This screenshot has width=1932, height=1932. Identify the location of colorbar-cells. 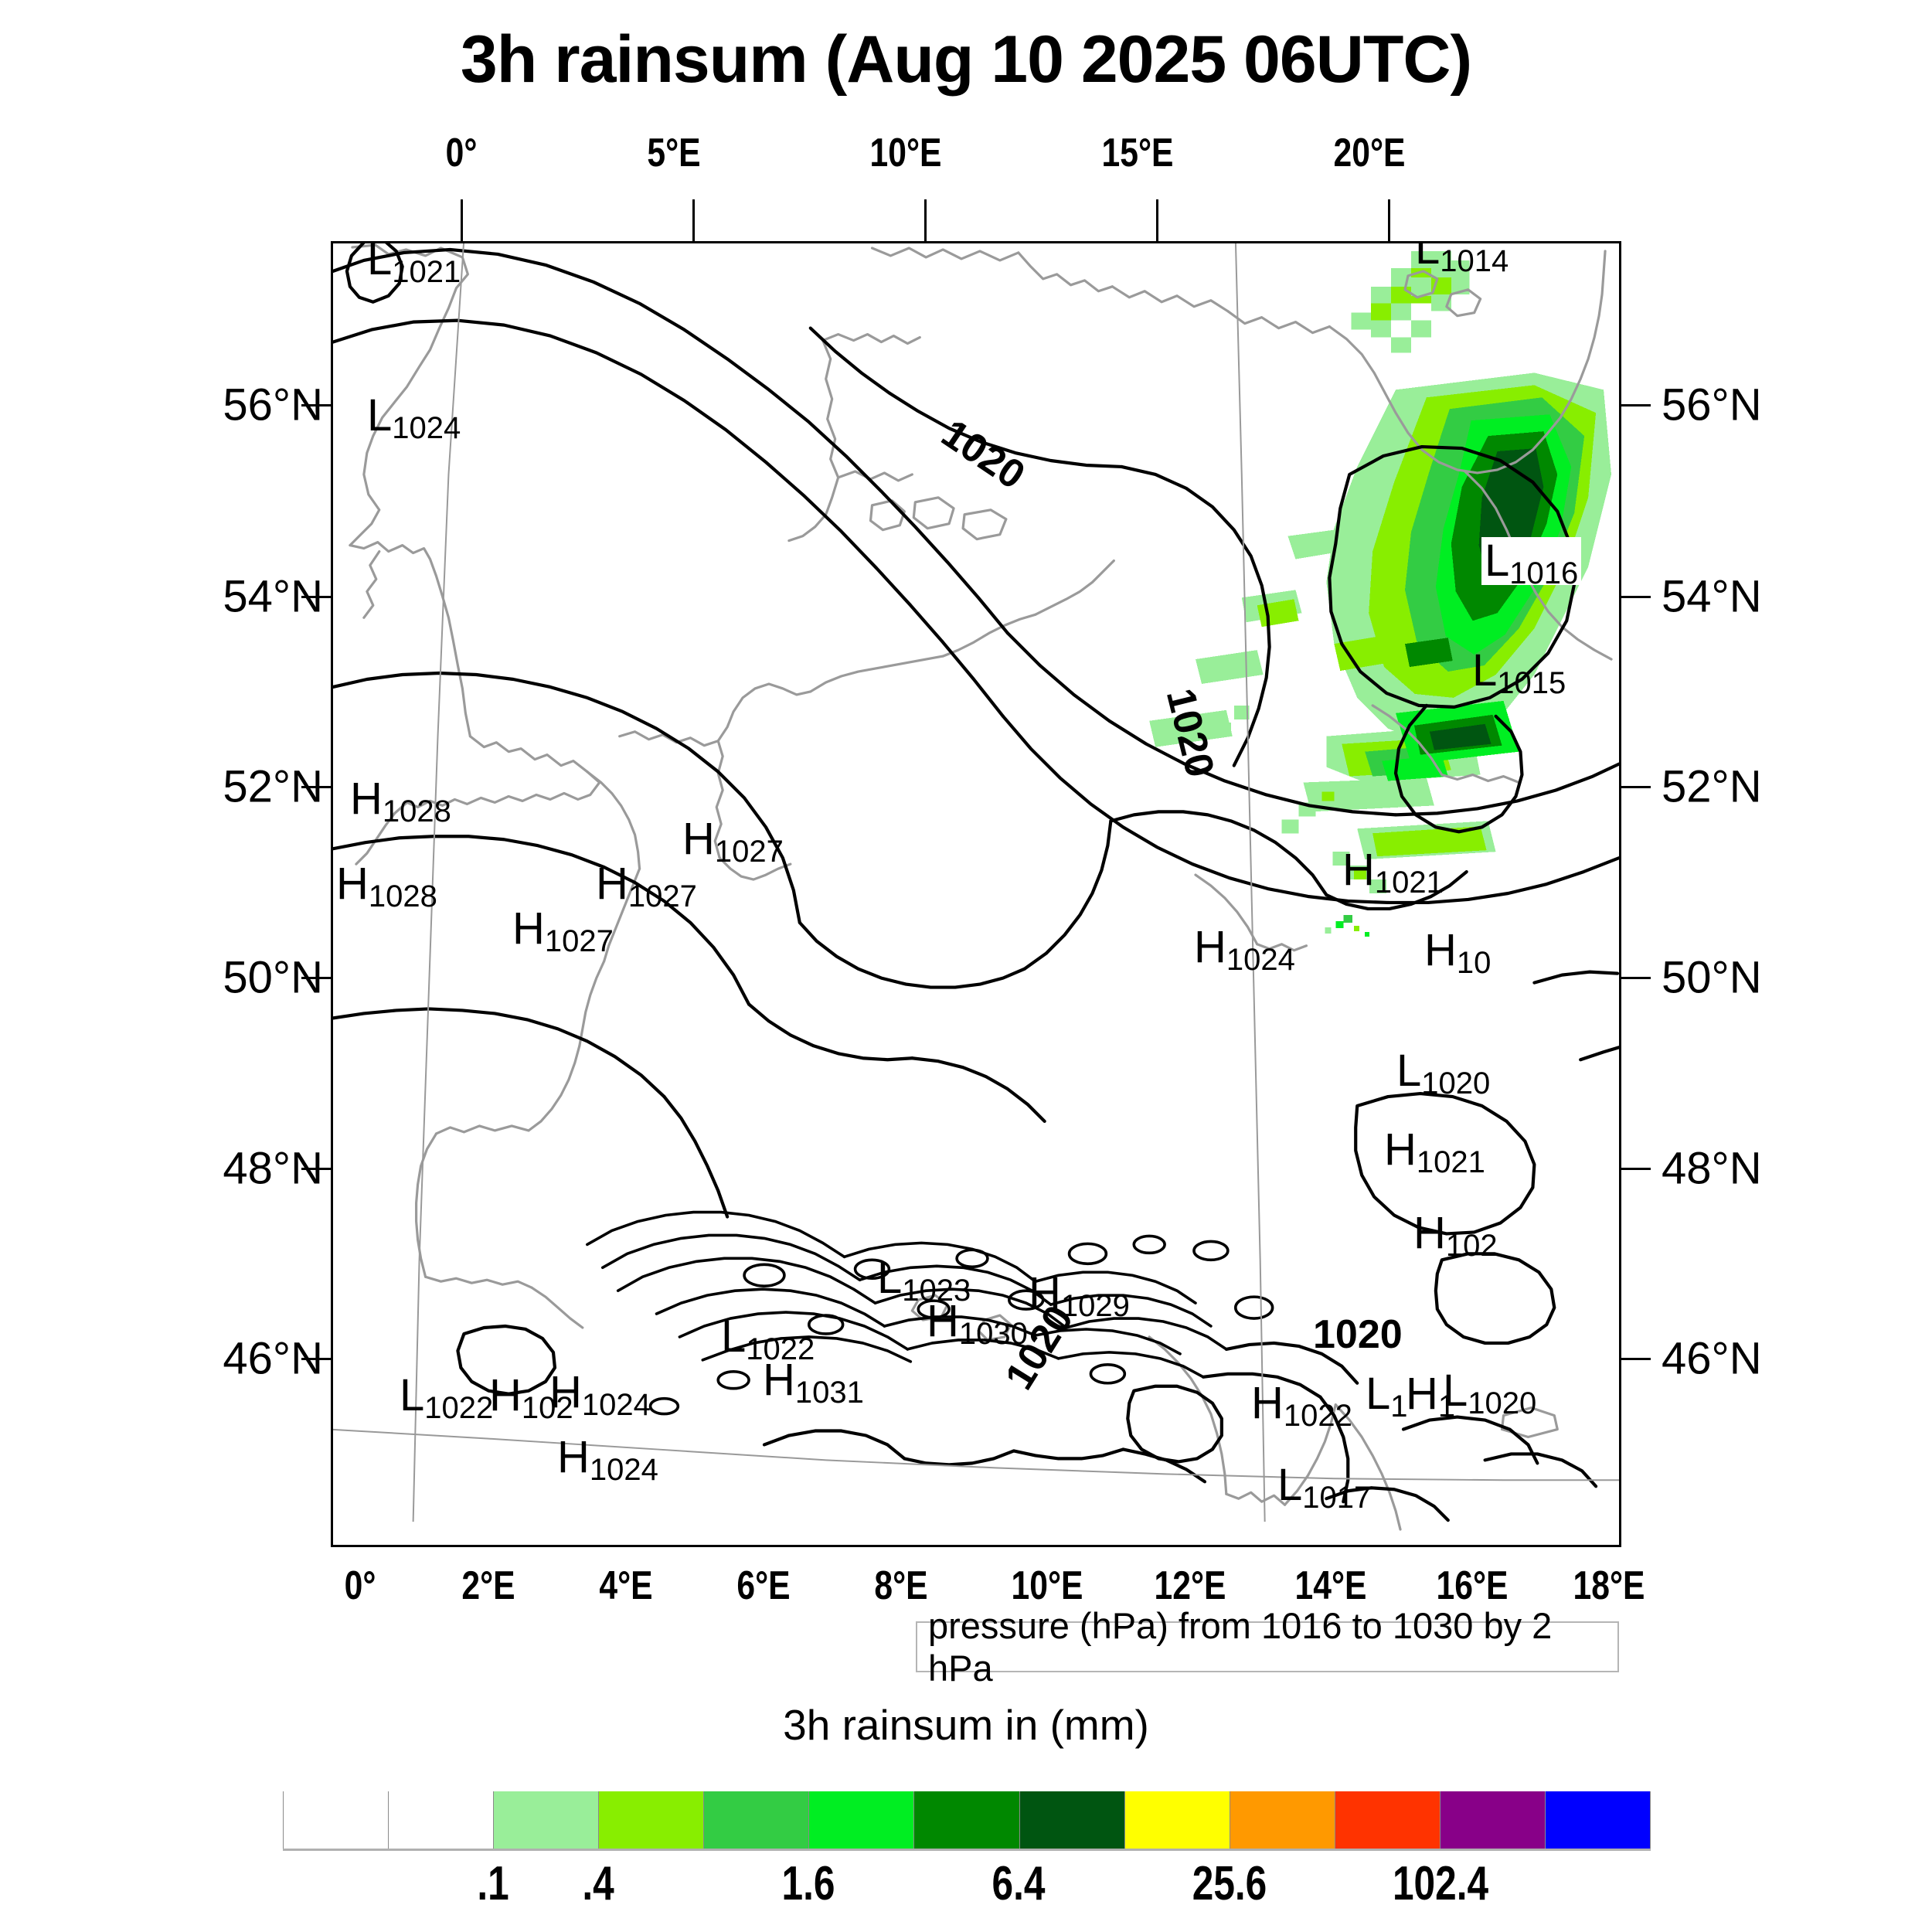
(967, 1820).